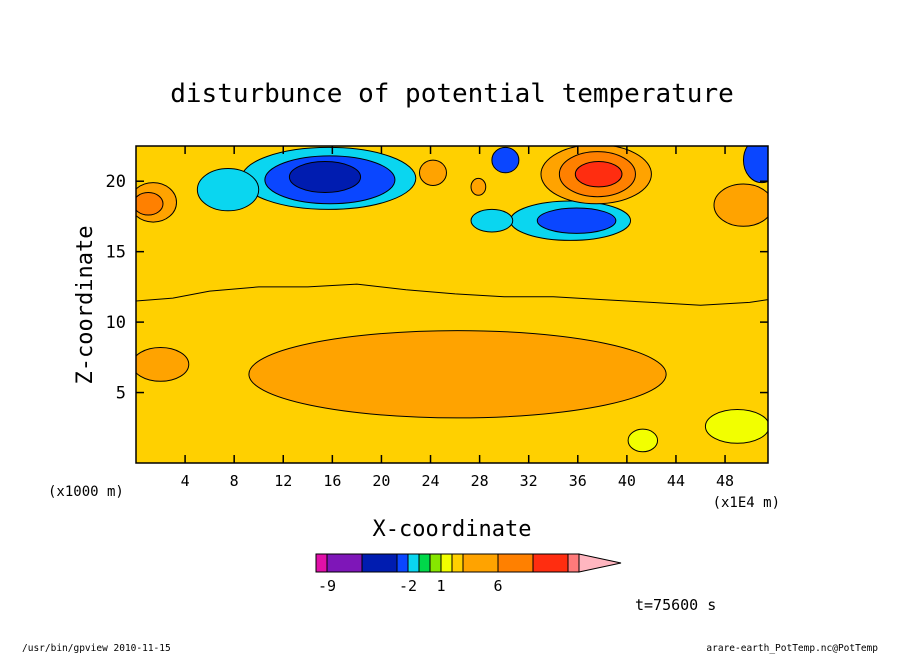  Describe the element at coordinates (529, 481) in the screenshot. I see `x-tick-label-32: 32` at that location.